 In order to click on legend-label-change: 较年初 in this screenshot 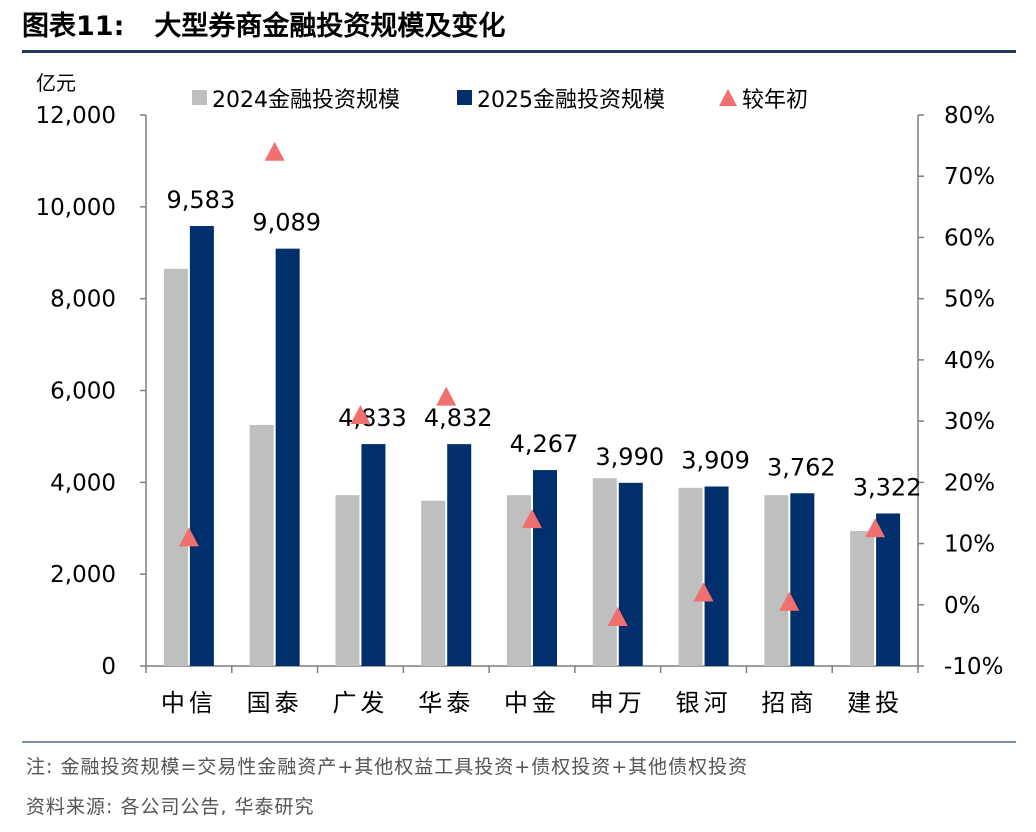, I will do `click(775, 100)`.